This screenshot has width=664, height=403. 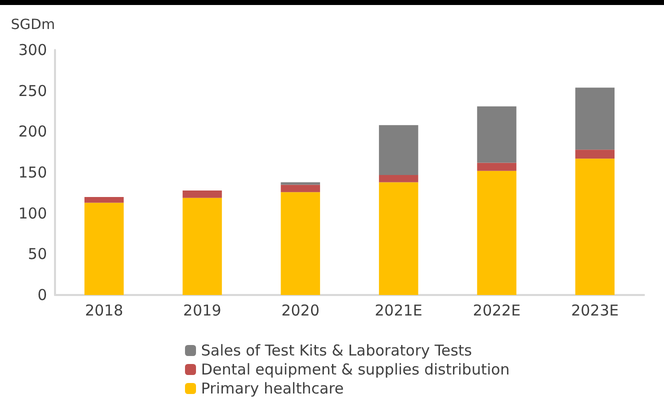 What do you see at coordinates (336, 351) in the screenshot?
I see `legend-label: Sales of Test Kits & Laboratory Tests` at bounding box center [336, 351].